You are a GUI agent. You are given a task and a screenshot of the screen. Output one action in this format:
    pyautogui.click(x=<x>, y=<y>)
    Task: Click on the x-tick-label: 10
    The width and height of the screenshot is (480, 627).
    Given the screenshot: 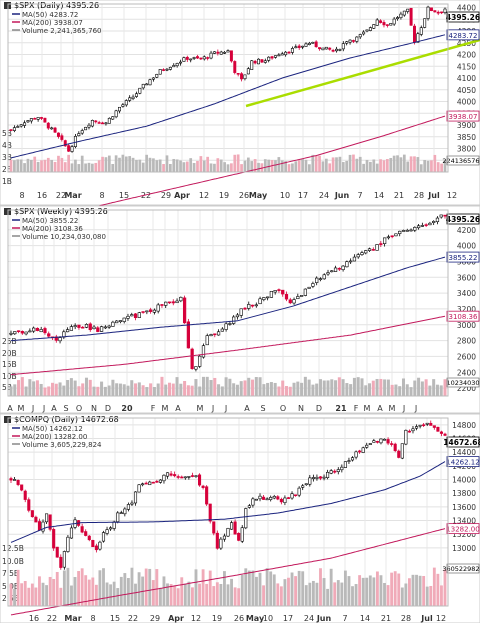 What is the action you would take?
    pyautogui.click(x=285, y=195)
    